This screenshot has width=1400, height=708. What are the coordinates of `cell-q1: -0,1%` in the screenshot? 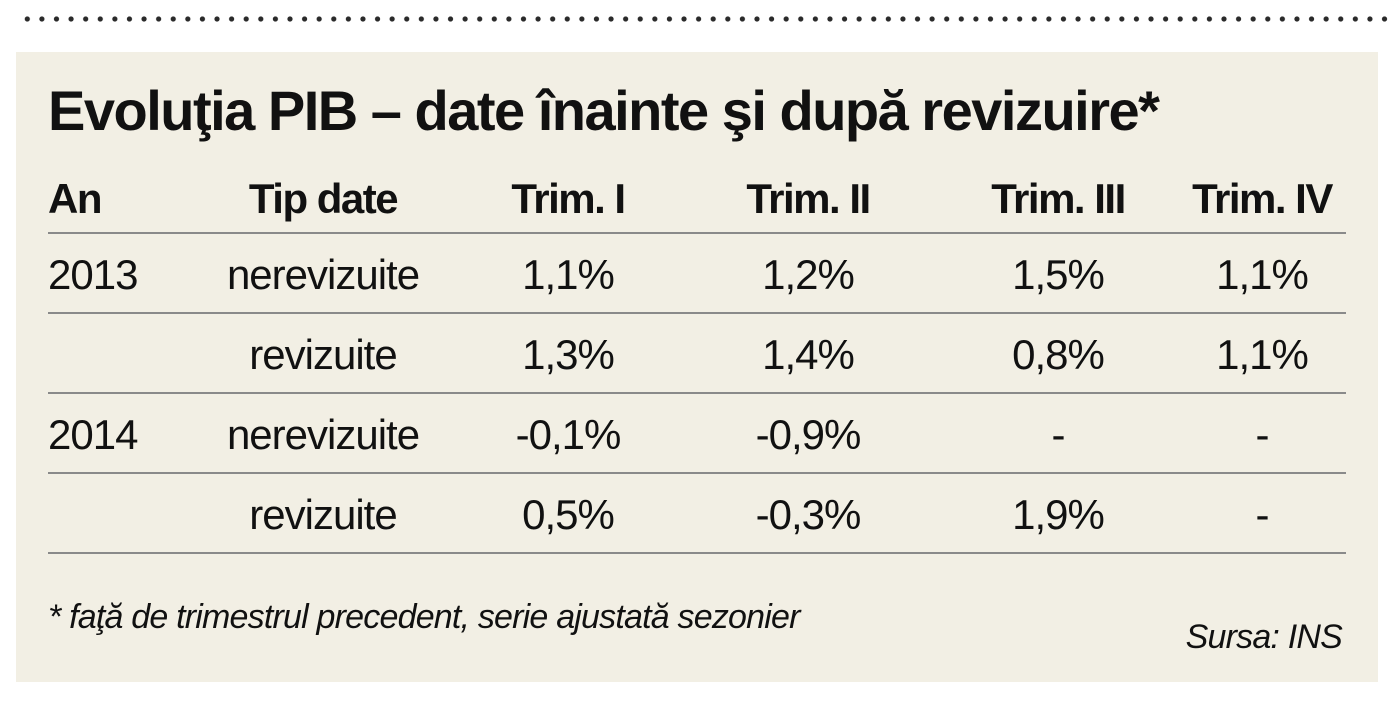 It's located at (568, 434).